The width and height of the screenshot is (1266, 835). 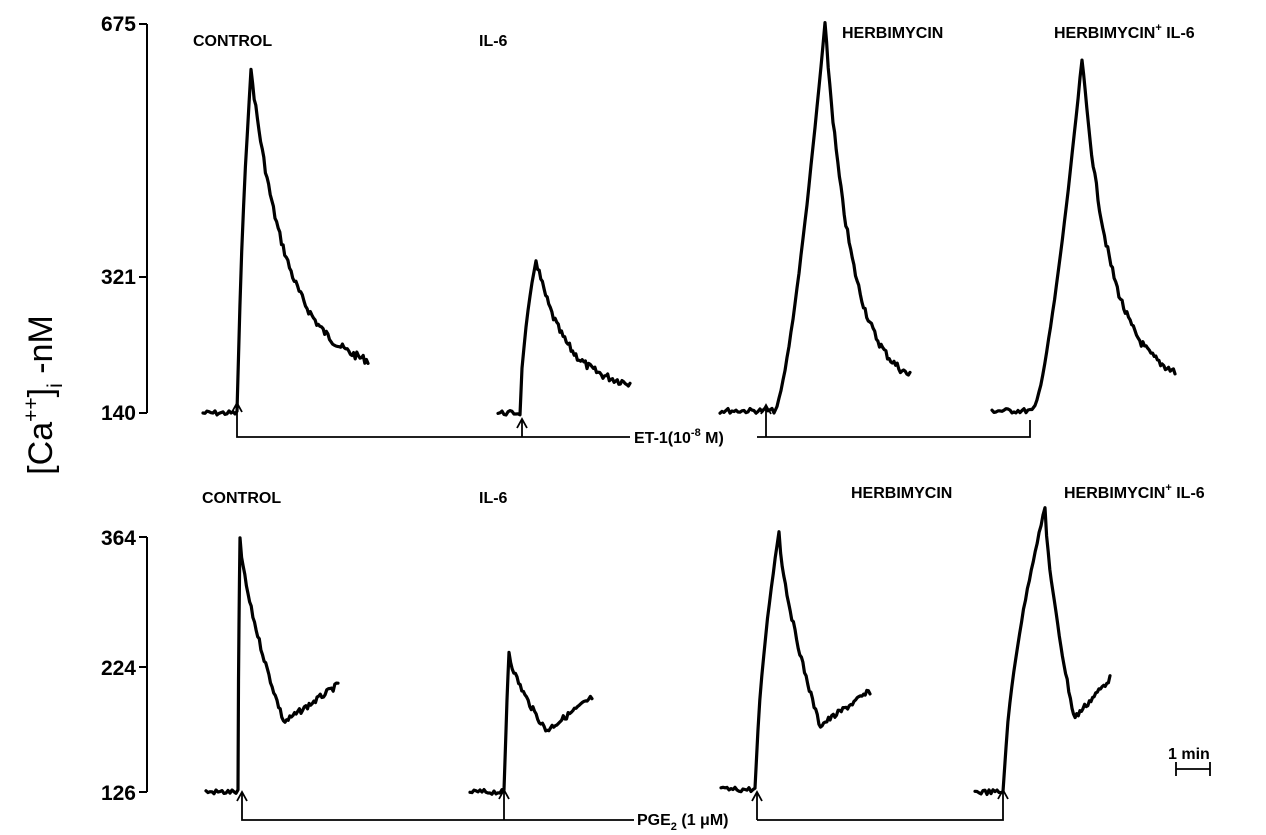 What do you see at coordinates (880, 805) in the screenshot?
I see `bottom-bracket-right` at bounding box center [880, 805].